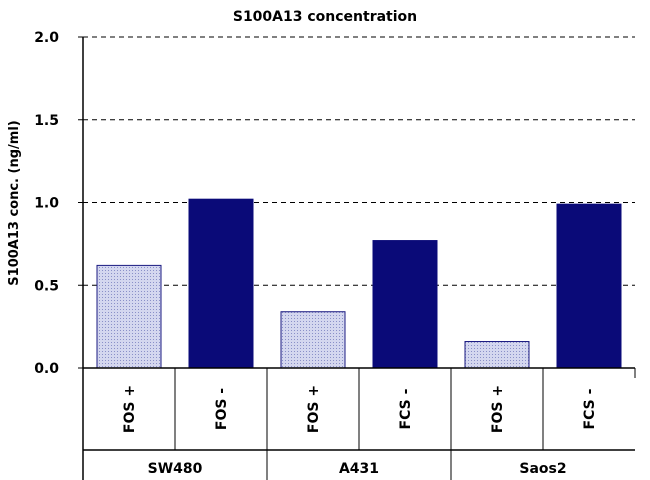 This screenshot has width=650, height=480. Describe the element at coordinates (542, 469) in the screenshot. I see `group-label: Saos2` at that location.